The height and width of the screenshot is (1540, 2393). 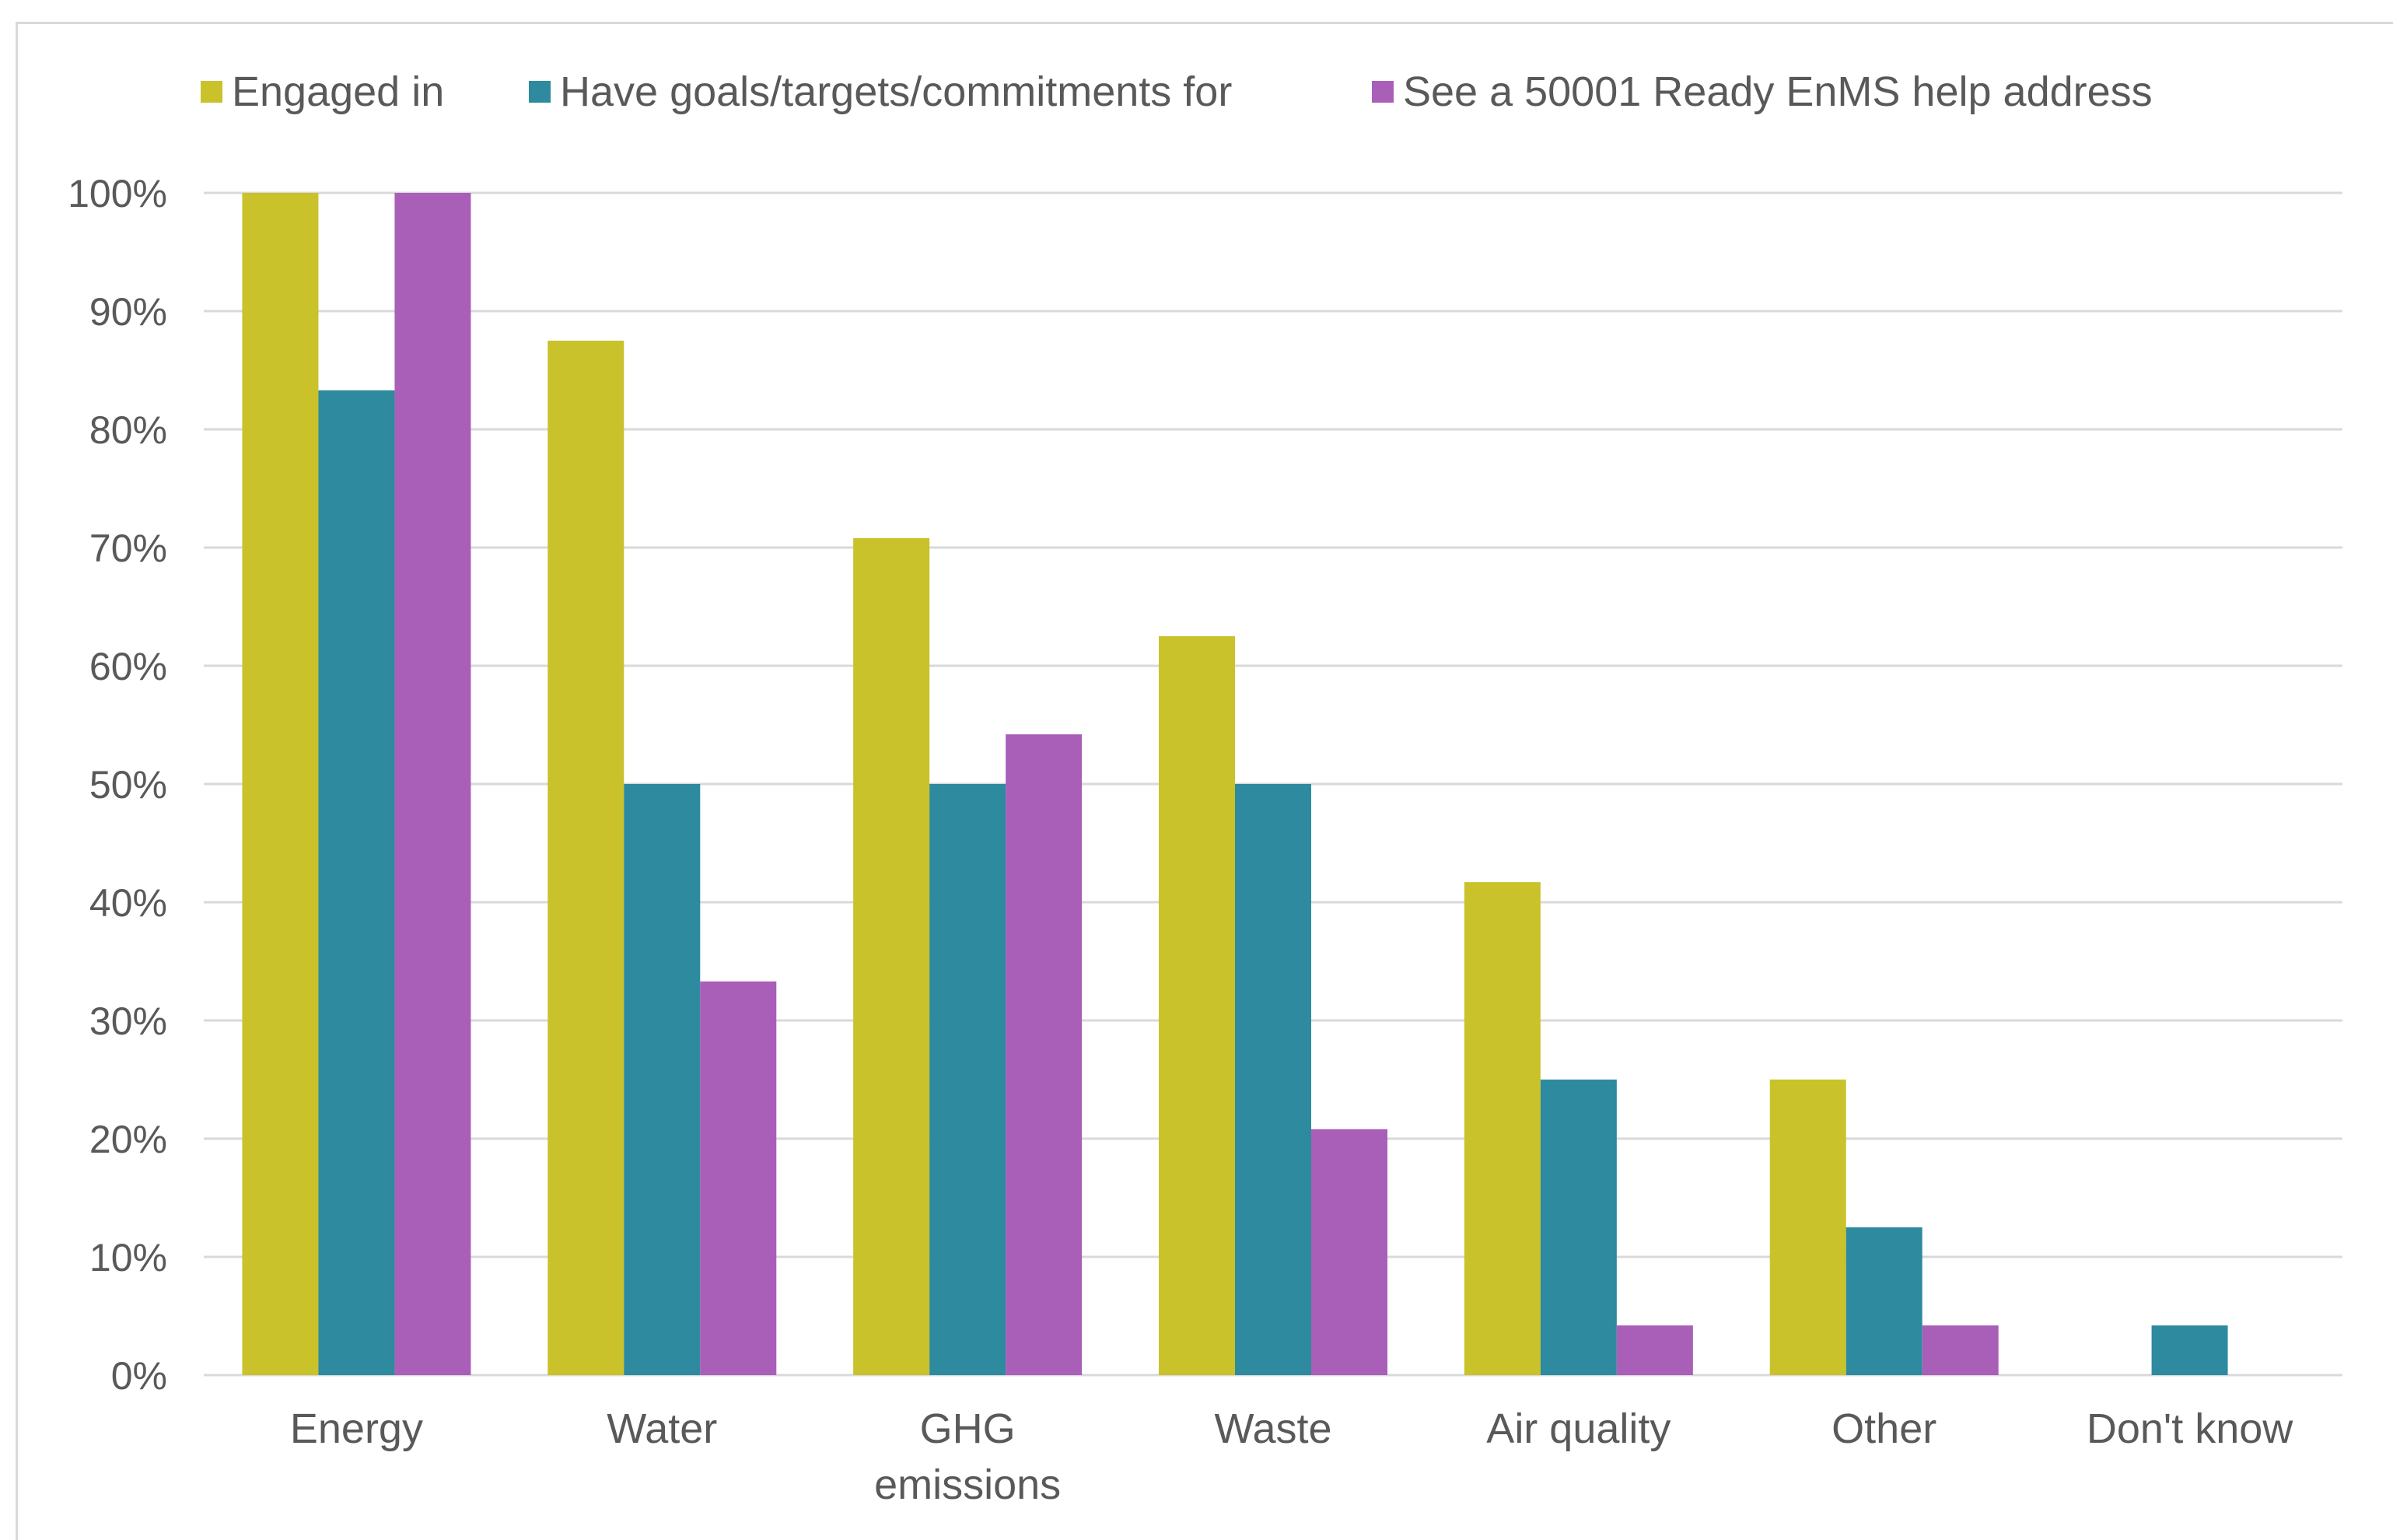 I want to click on y-tick-label: 40%, so click(x=128, y=903).